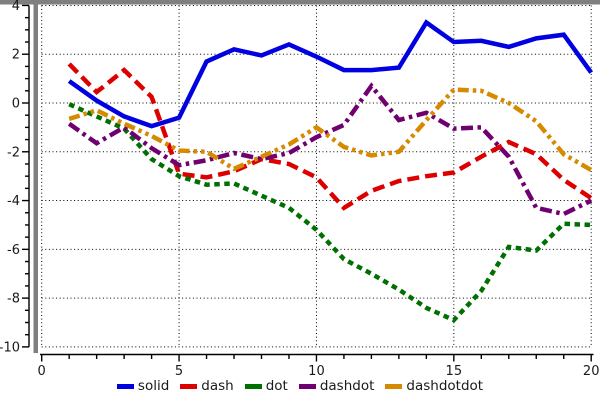 The width and height of the screenshot is (600, 400). Describe the element at coordinates (153, 386) in the screenshot. I see `legend-label: solid` at that location.